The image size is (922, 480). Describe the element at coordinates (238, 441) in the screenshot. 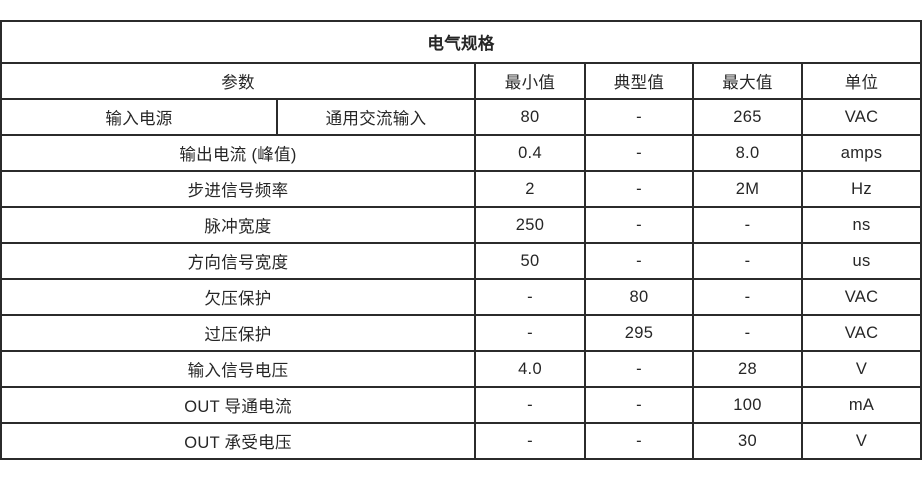

I see `cell-param: OUT 承受电压` at that location.